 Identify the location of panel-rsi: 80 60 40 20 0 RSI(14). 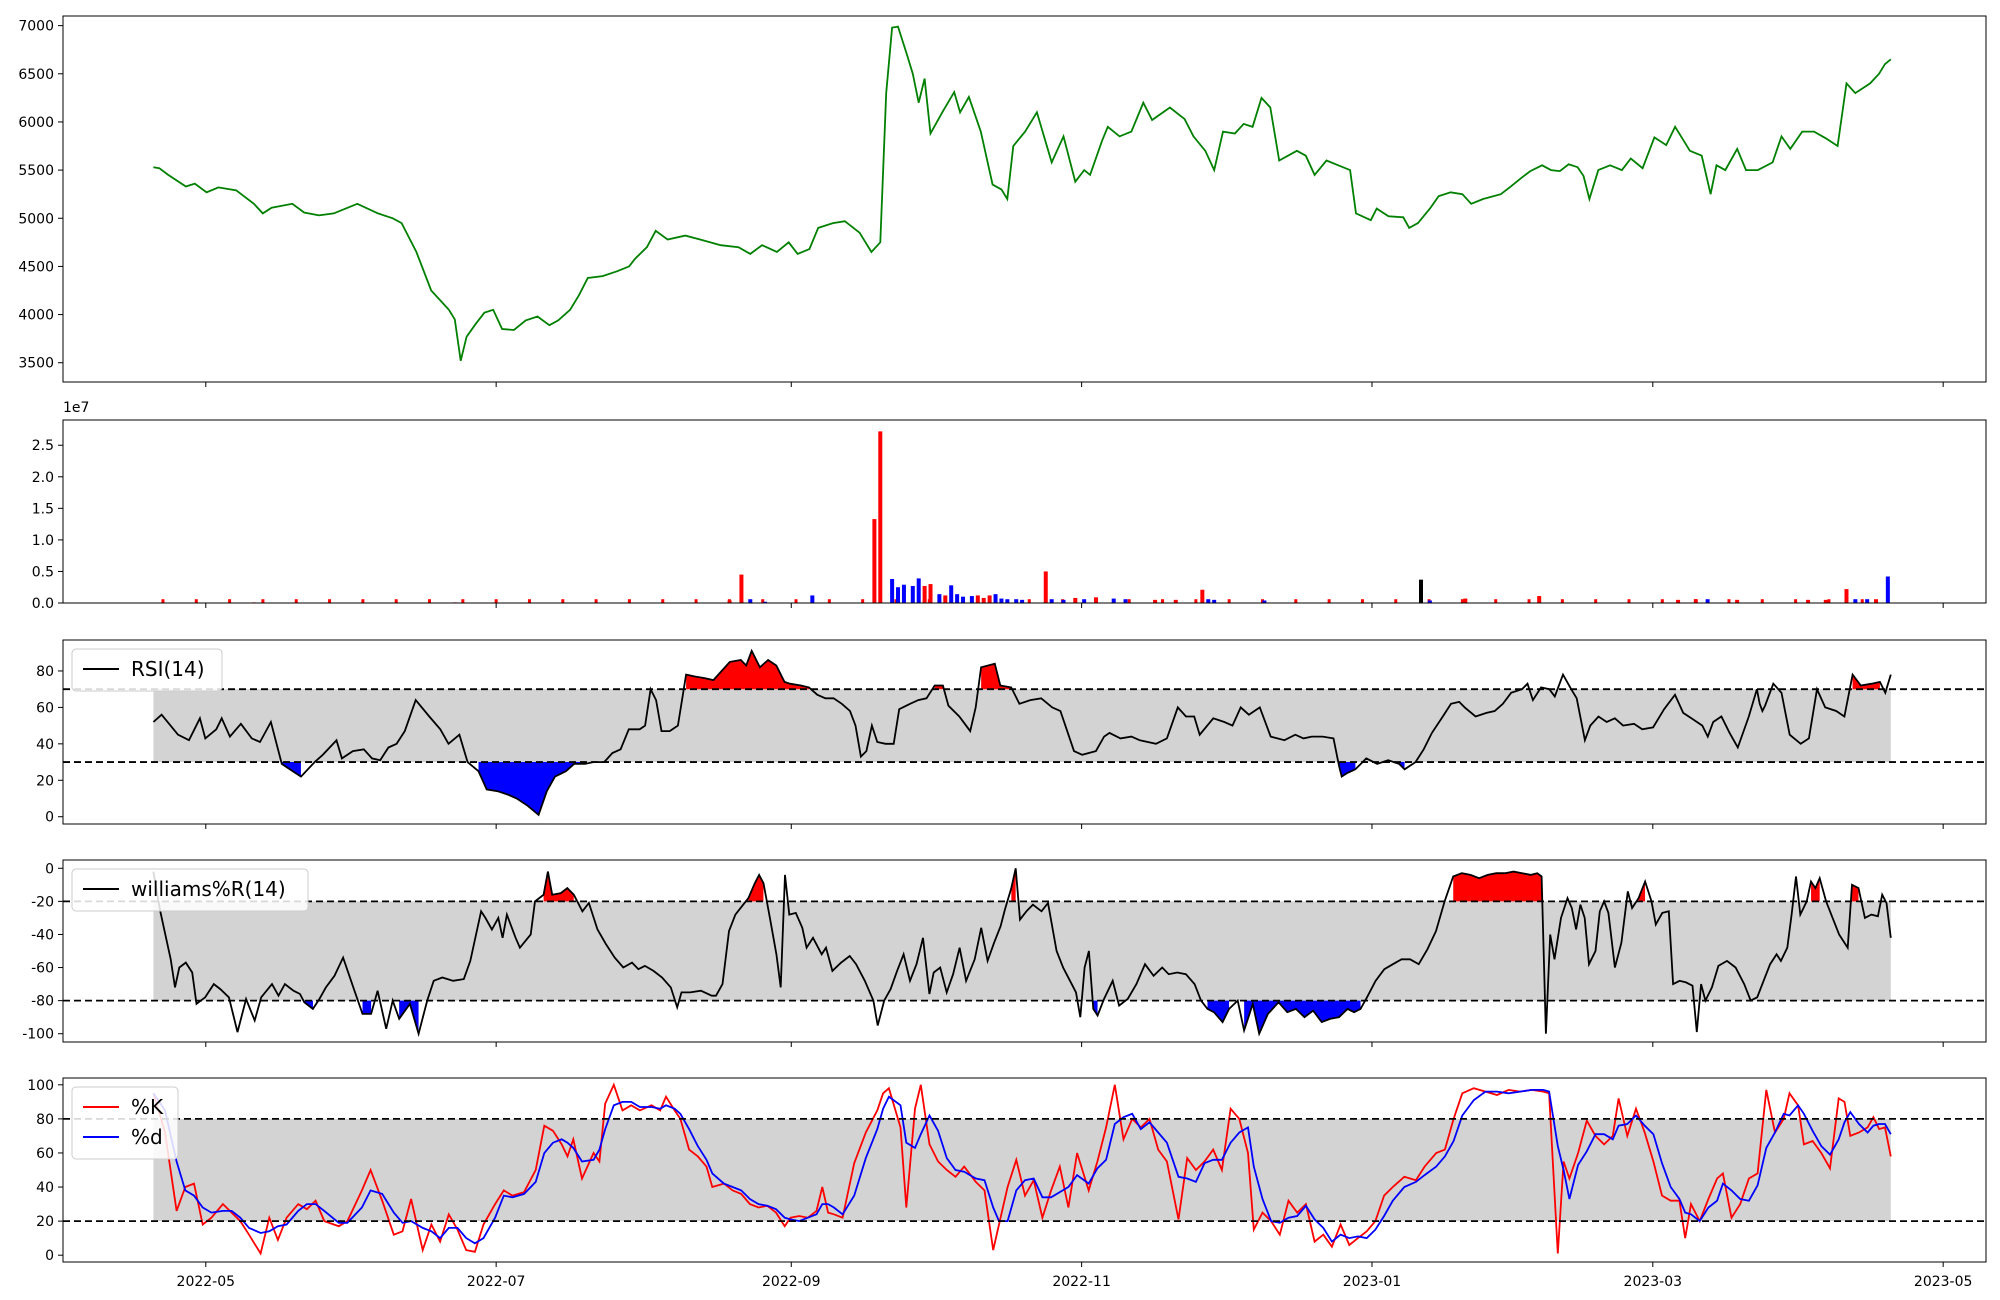
(1011, 734).